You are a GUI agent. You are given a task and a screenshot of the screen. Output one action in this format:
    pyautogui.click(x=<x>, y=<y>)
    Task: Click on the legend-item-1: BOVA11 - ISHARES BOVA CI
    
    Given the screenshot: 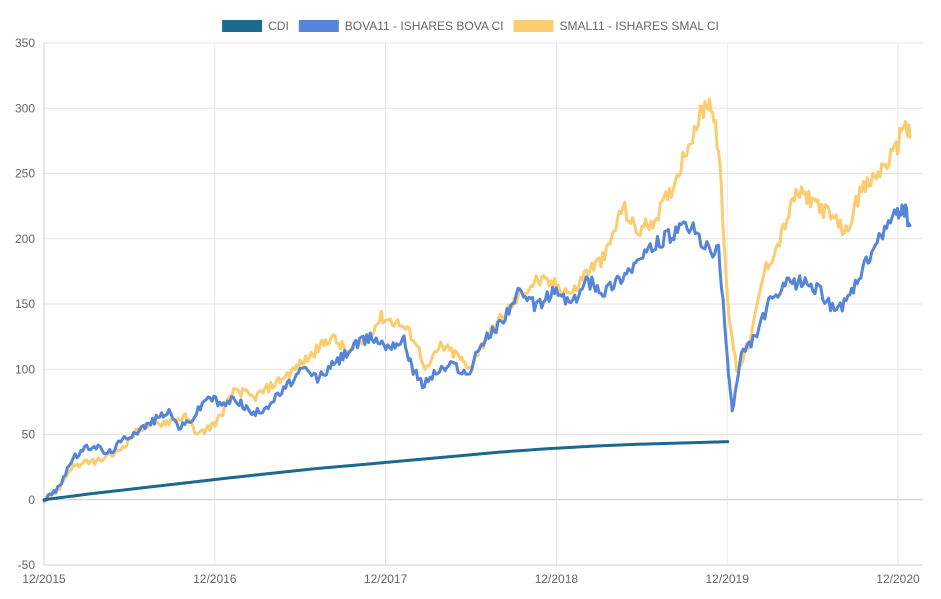 What is the action you would take?
    pyautogui.click(x=401, y=26)
    